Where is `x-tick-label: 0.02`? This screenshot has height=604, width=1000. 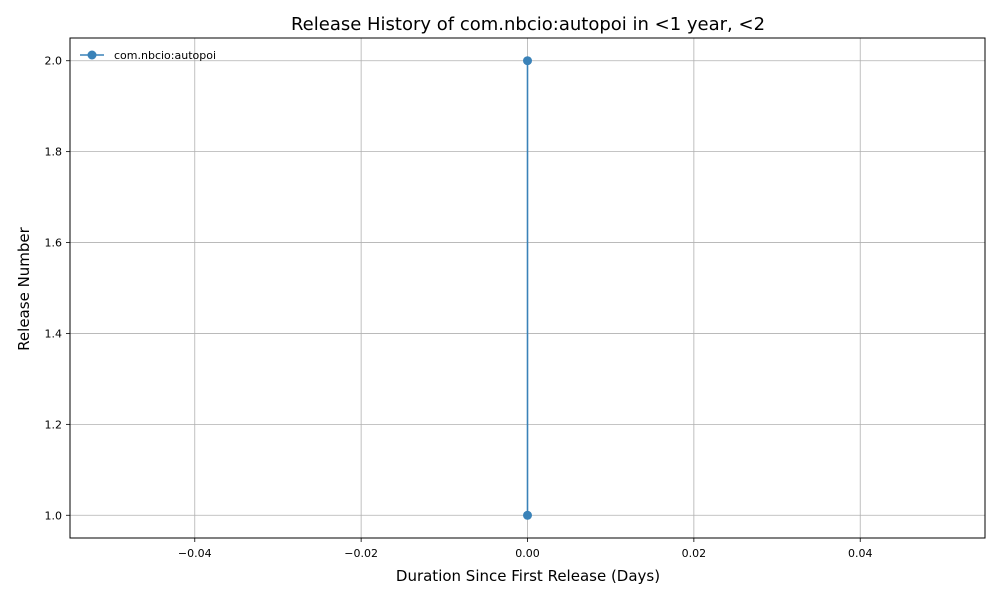
x-tick-label: 0.02 is located at coordinates (694, 553).